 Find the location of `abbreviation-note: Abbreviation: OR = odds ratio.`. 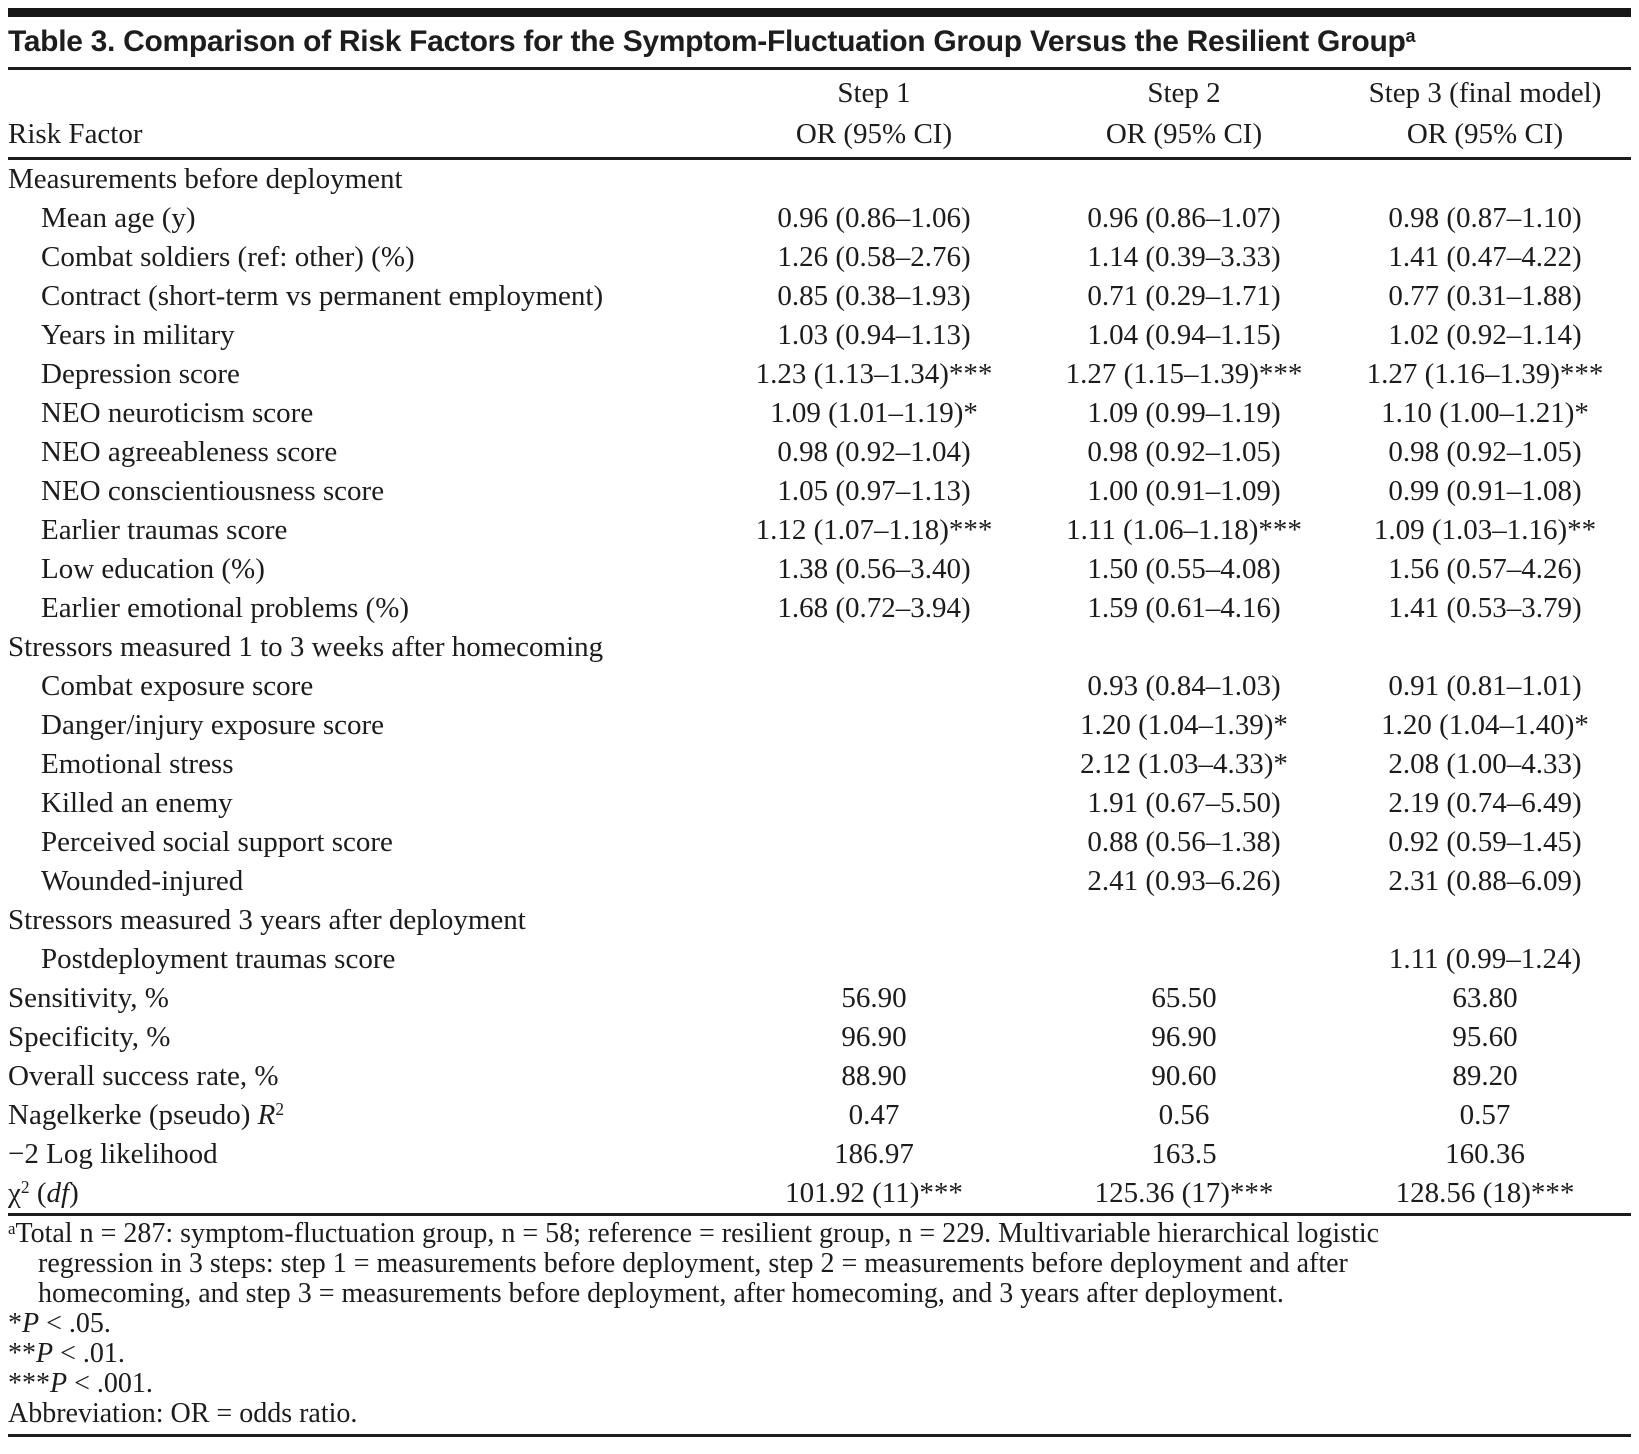

abbreviation-note: Abbreviation: OR = odds ratio. is located at coordinates (183, 1413).